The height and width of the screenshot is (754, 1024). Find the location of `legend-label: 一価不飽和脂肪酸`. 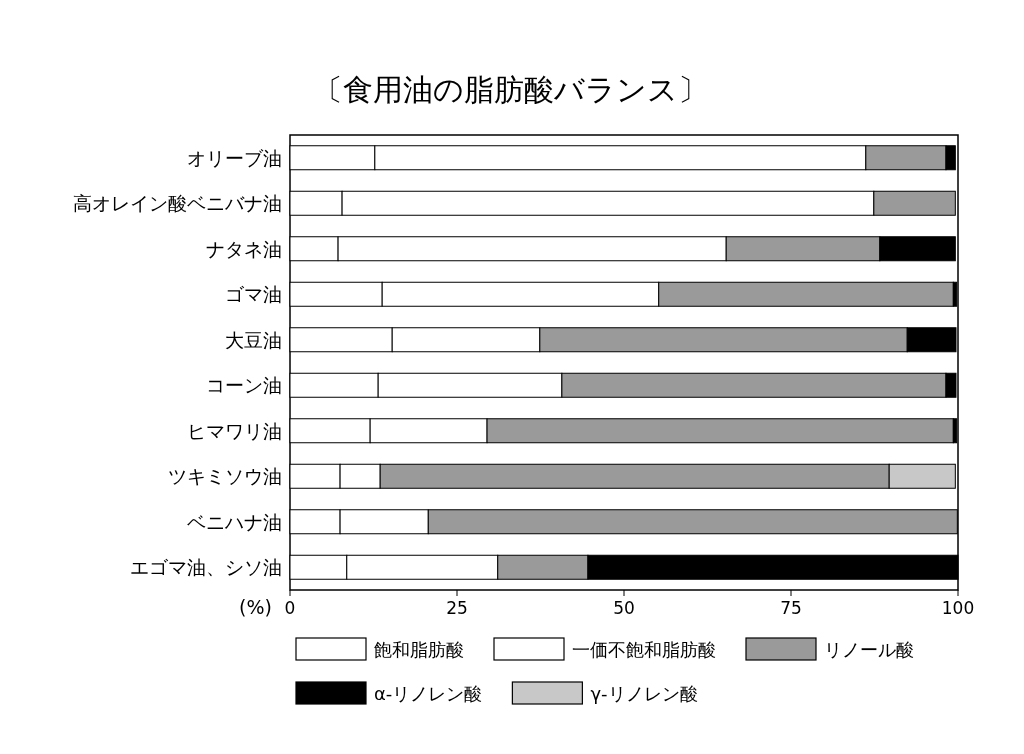

legend-label: 一価不飽和脂肪酸 is located at coordinates (644, 649).